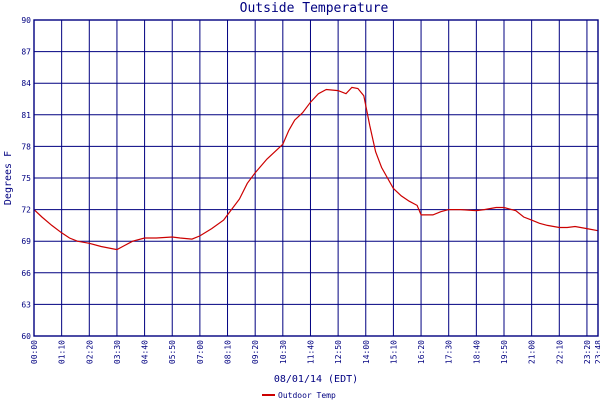 This screenshot has width=600, height=400. I want to click on y-tick-labels: 60 63 66 69 72 75 78 81 84 87 90, so click(26, 178).